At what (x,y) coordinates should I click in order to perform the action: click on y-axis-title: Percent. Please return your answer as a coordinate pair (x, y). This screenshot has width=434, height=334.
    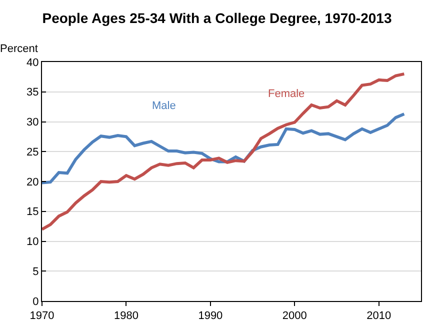
    Looking at the image, I should click on (19, 49).